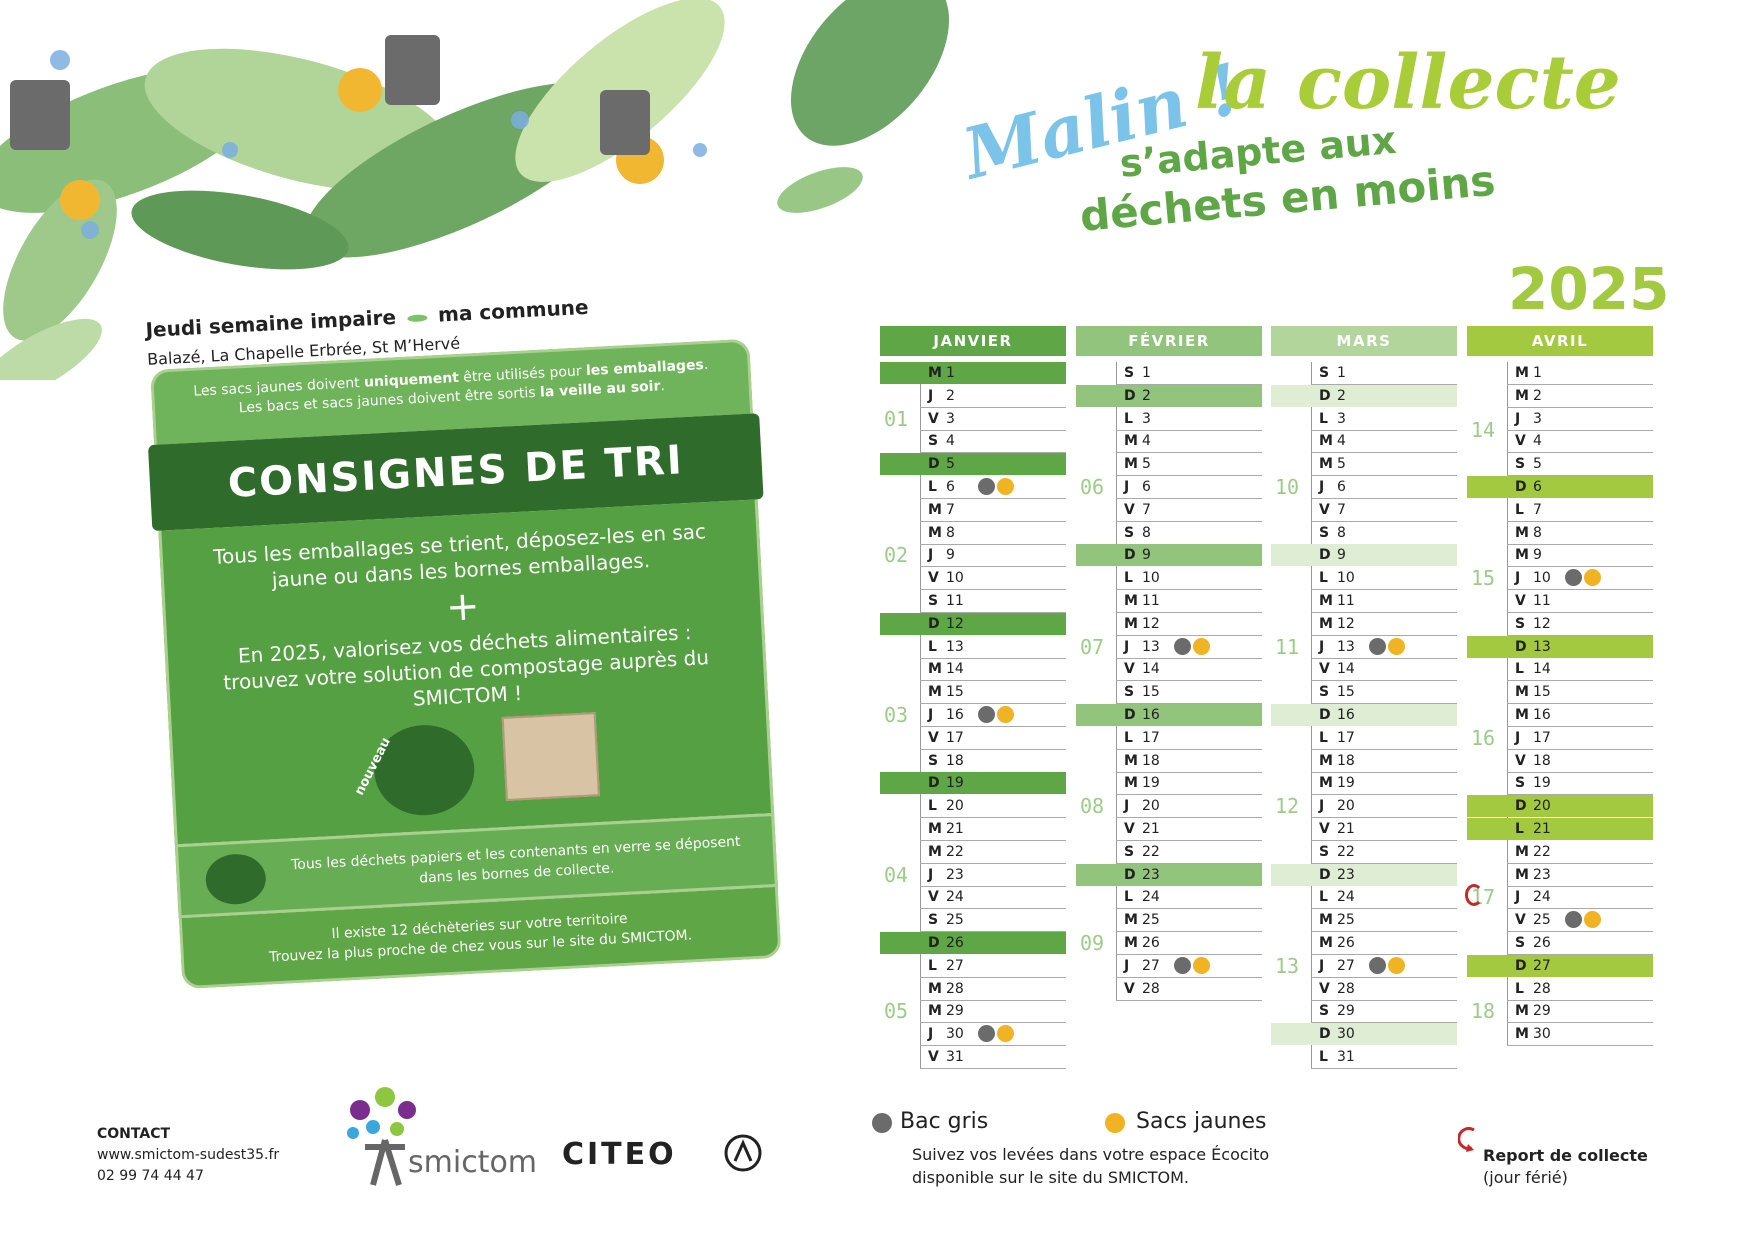 Image resolution: width=1754 pixels, height=1241 pixels. What do you see at coordinates (1537, 395) in the screenshot?
I see `day-number: 2` at bounding box center [1537, 395].